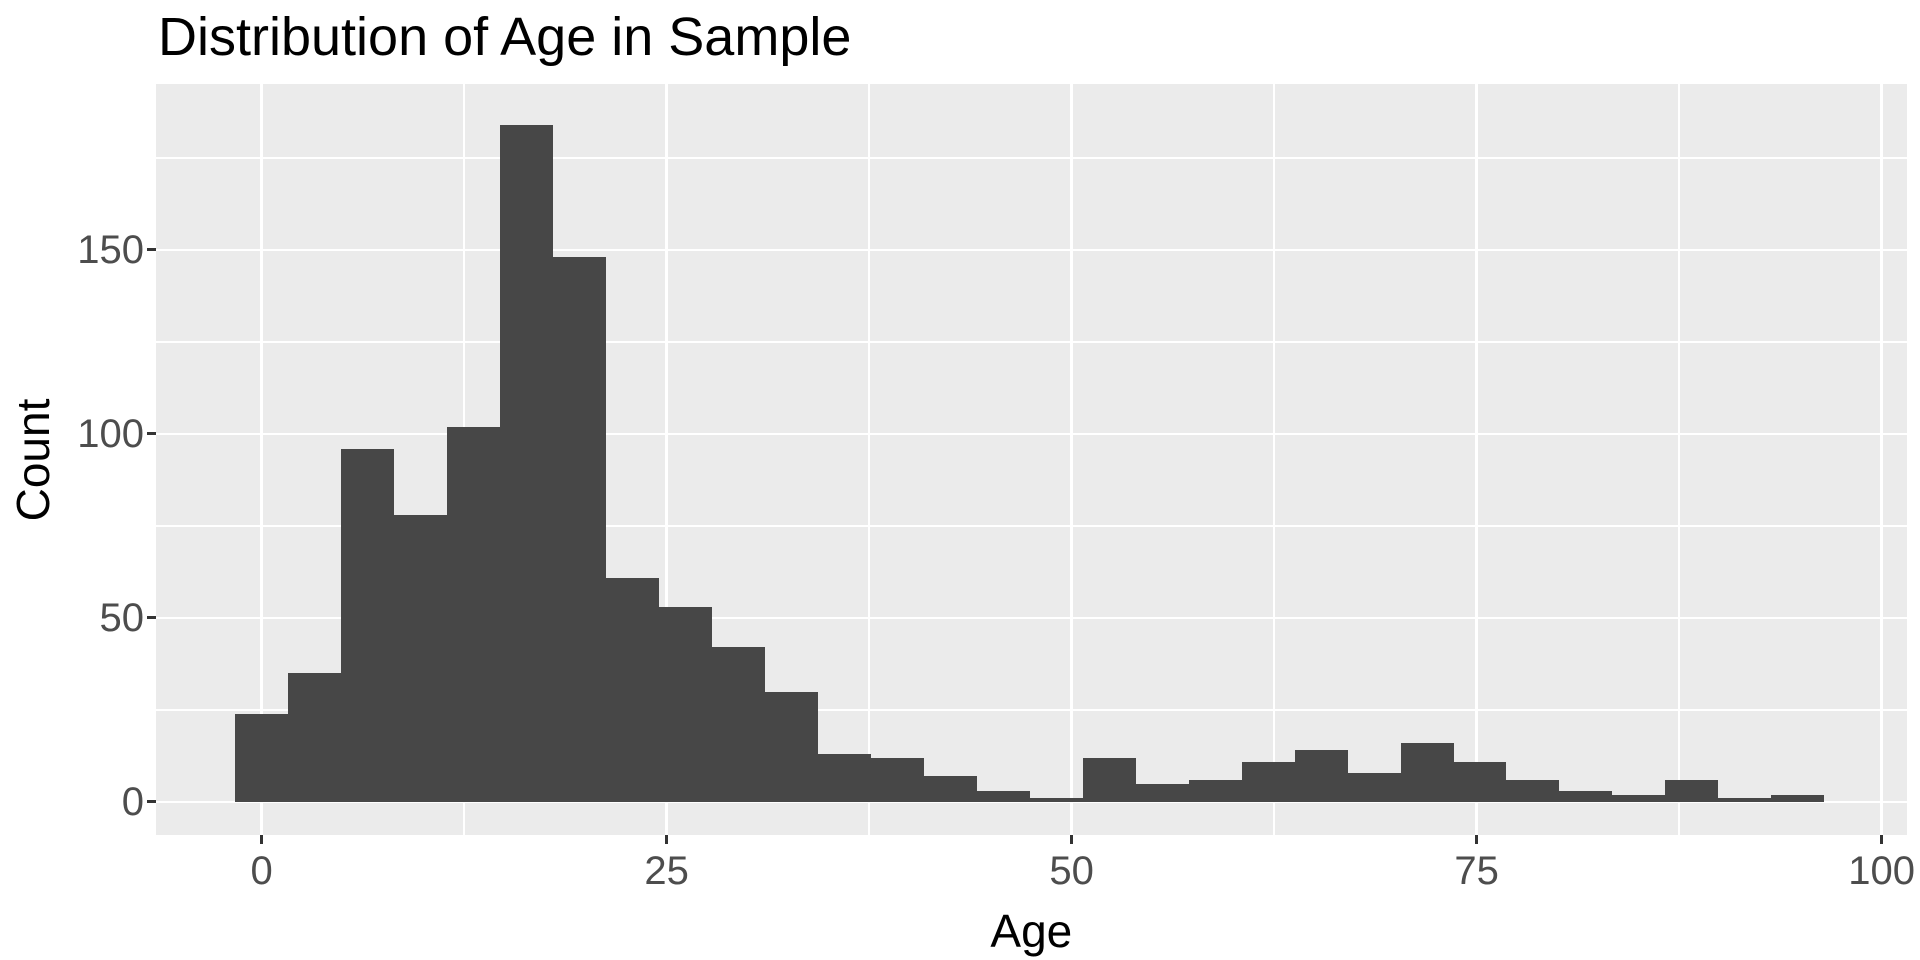 This screenshot has width=1920, height=960. Describe the element at coordinates (1476, 871) in the screenshot. I see `x-tick-label: 75` at that location.